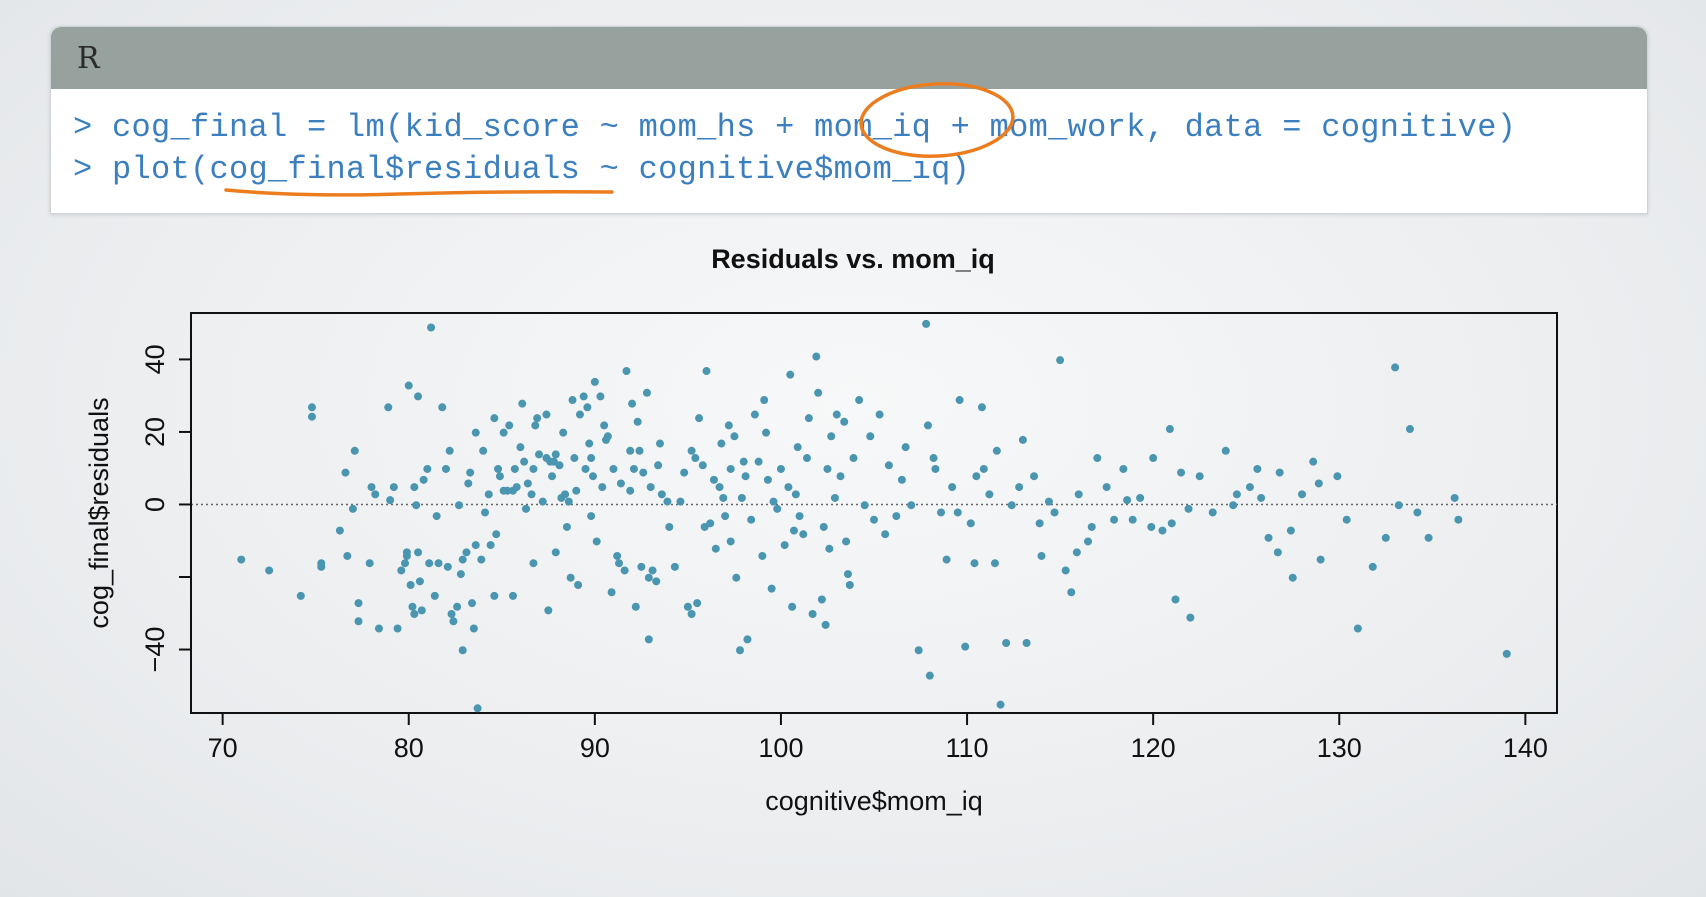  I want to click on chart-title: Residuals vs. mom_iq, so click(853, 259).